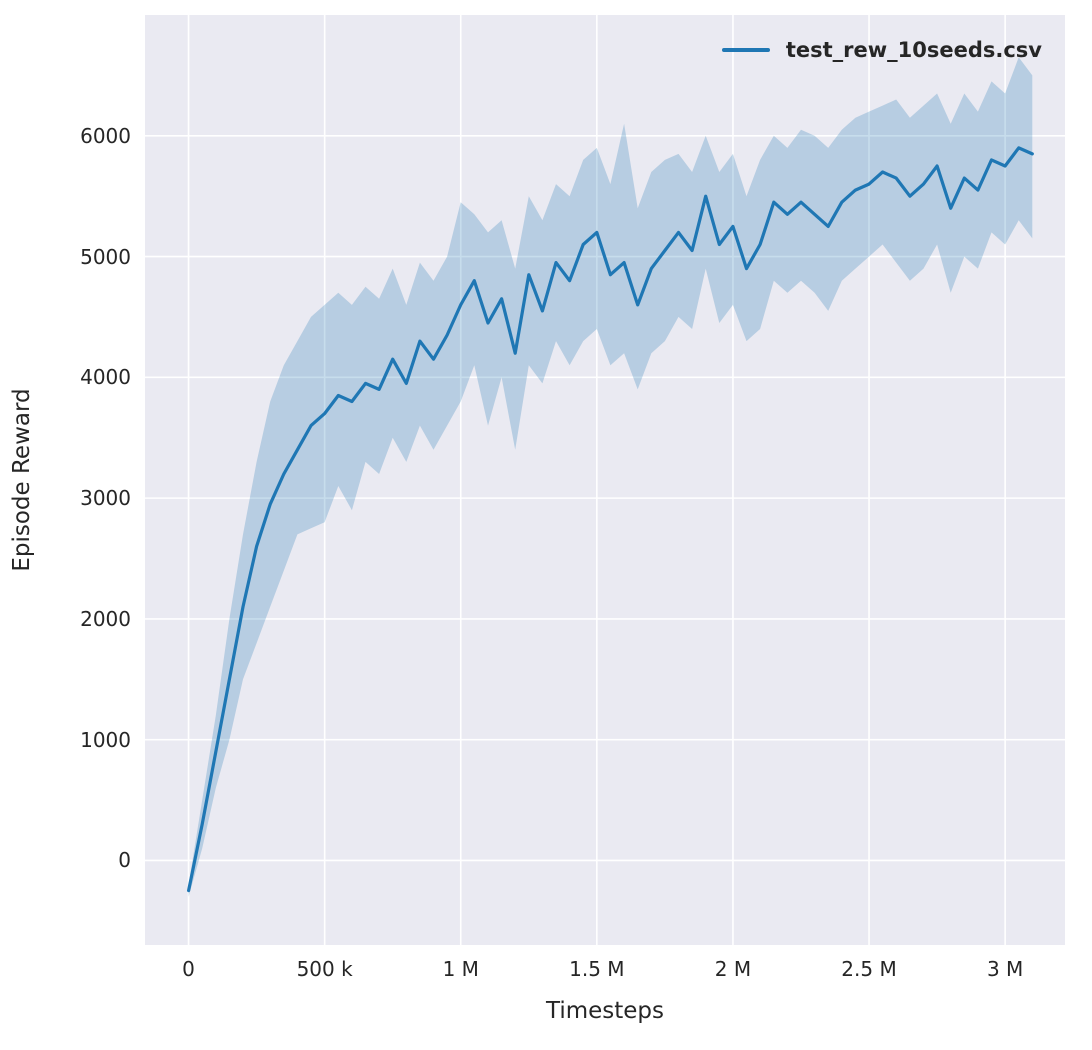 This screenshot has width=1092, height=1050. Describe the element at coordinates (105, 618) in the screenshot. I see `y-tick-label: 2000` at that location.